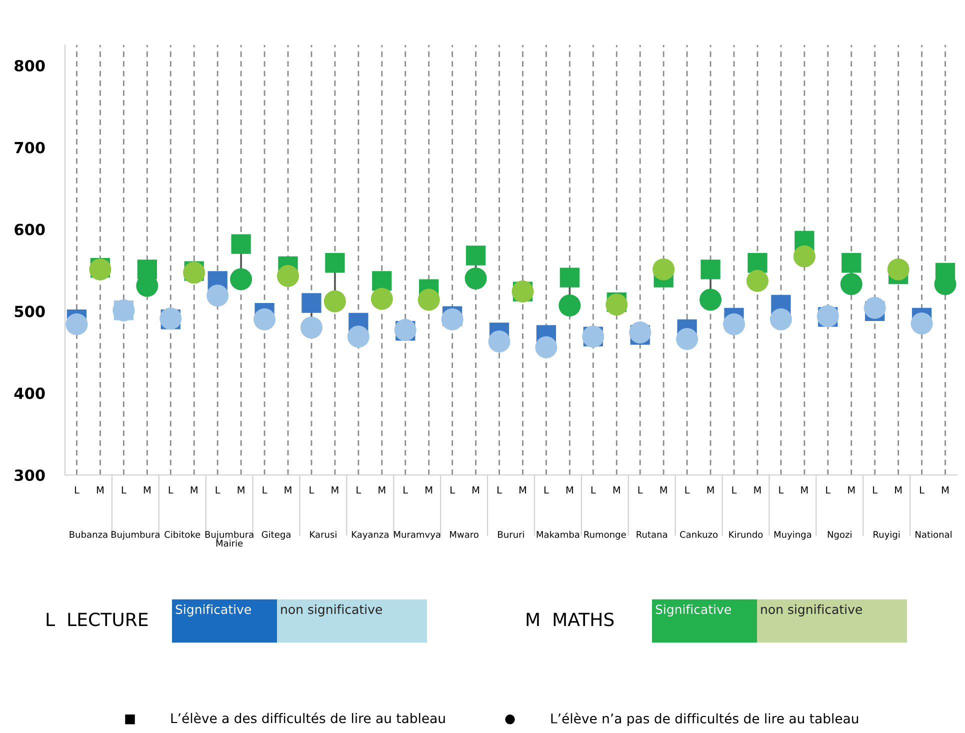 The height and width of the screenshot is (733, 965). Describe the element at coordinates (651, 534) in the screenshot. I see `text: Rutana` at that location.